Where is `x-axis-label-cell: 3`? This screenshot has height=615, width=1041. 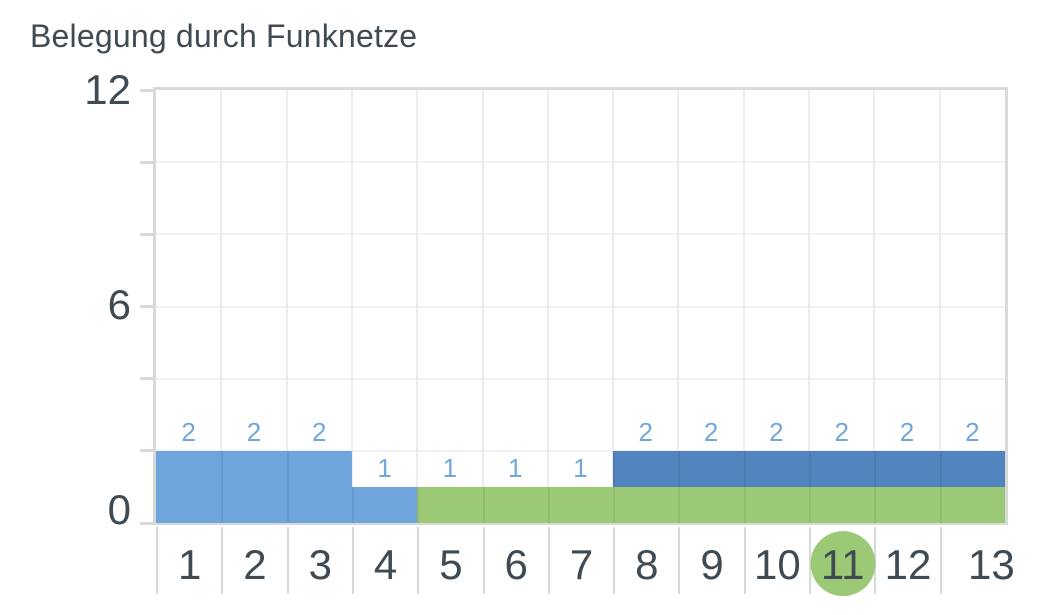 x-axis-label-cell: 3 is located at coordinates (319, 560).